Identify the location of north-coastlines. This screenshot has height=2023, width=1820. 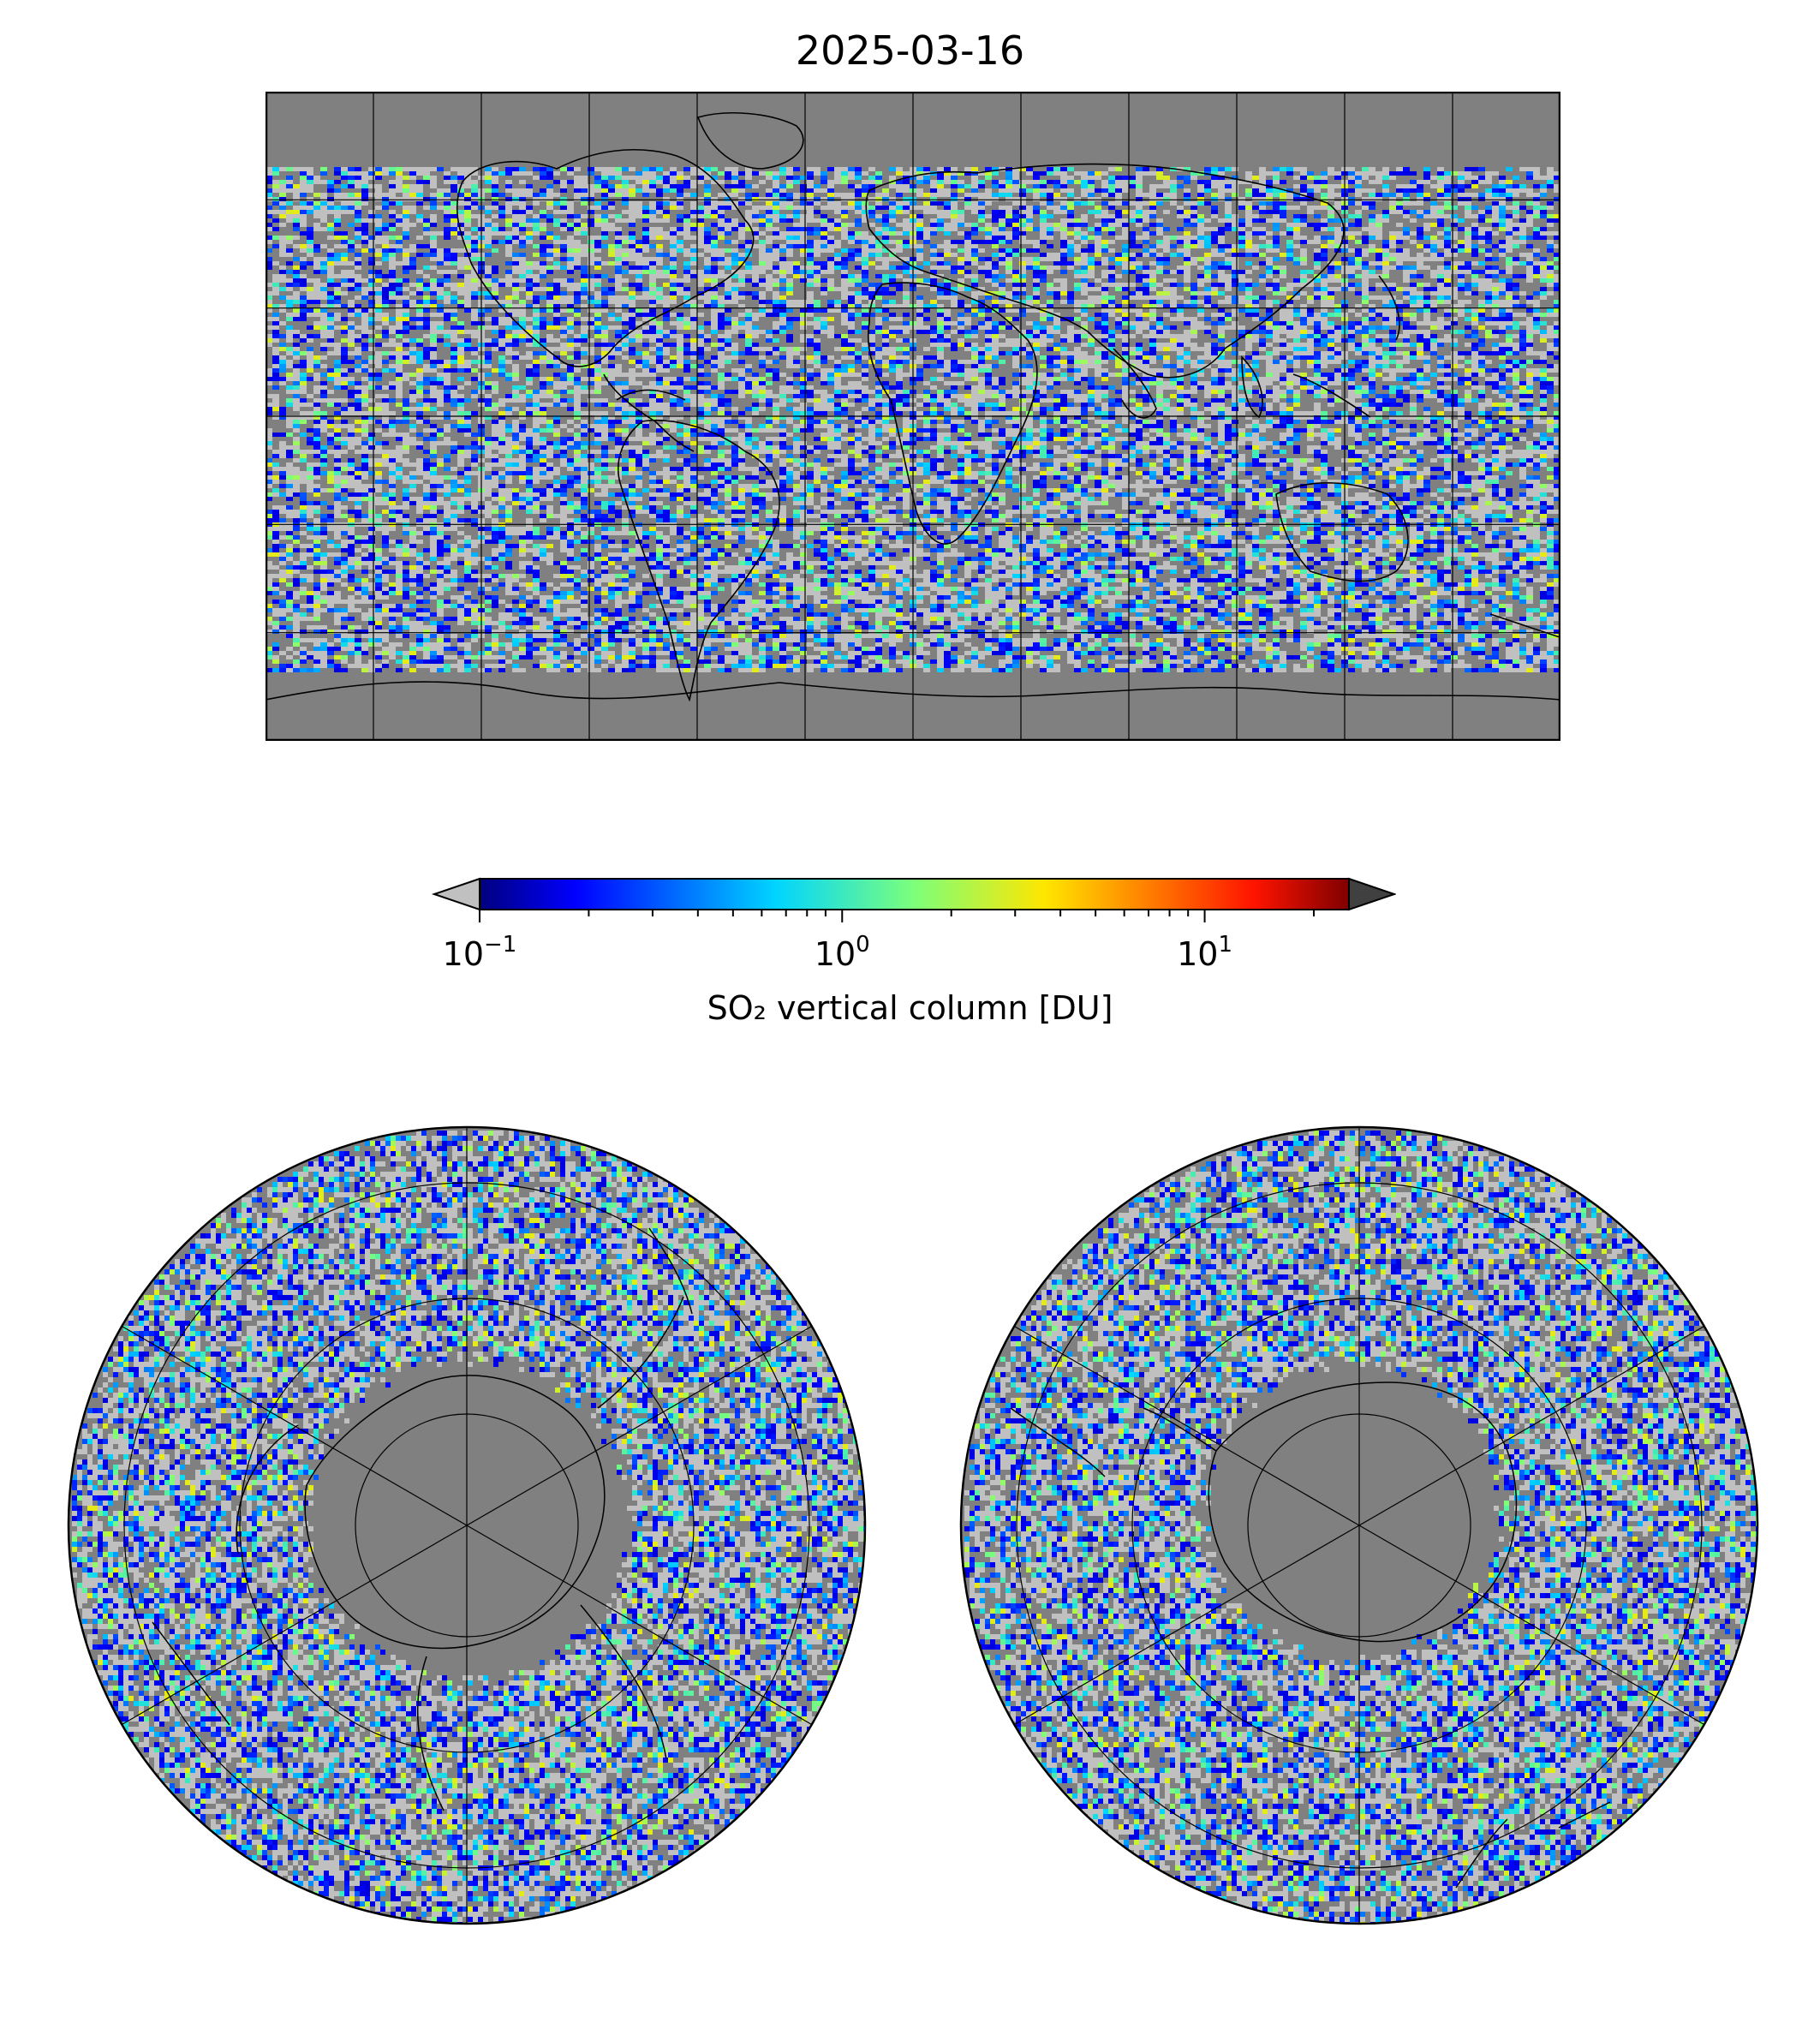
(422, 1519).